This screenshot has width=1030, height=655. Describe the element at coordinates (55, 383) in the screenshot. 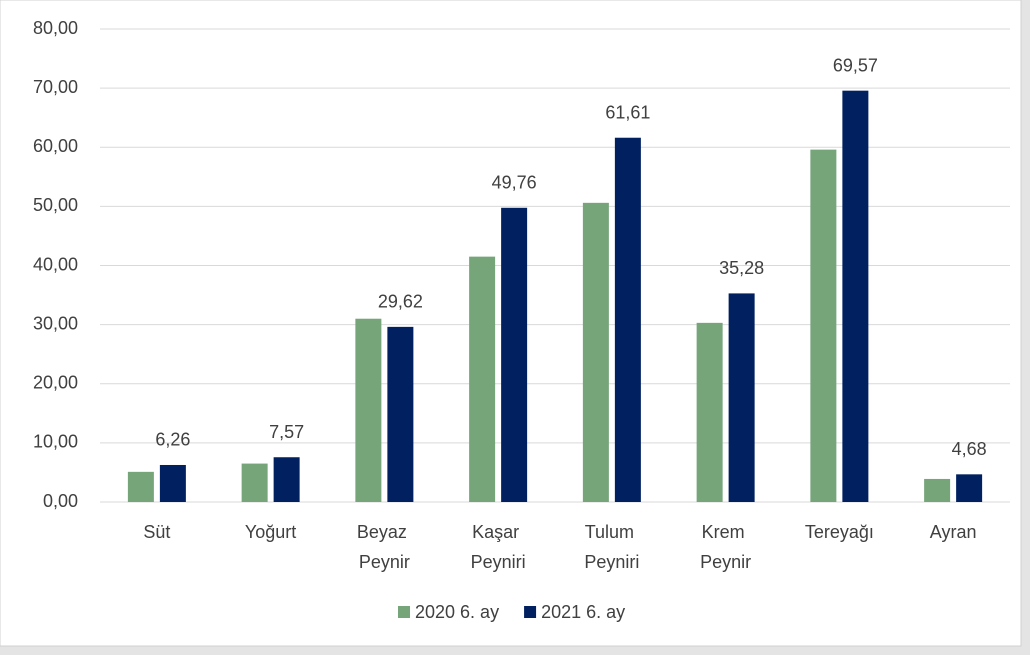

I see `y-tick-label: 20,00` at that location.